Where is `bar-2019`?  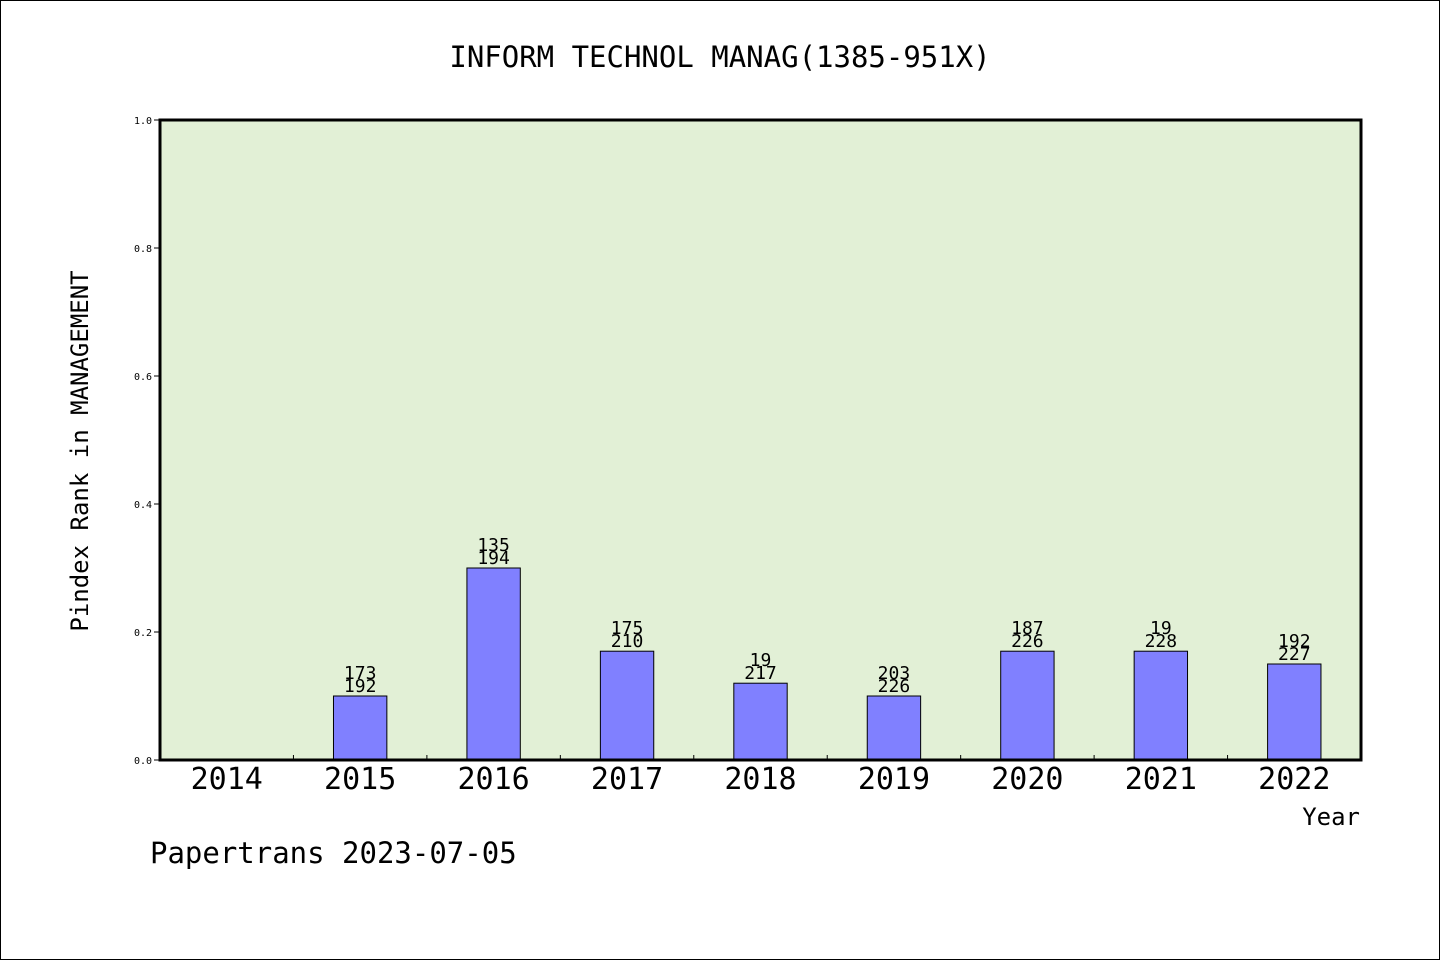 bar-2019 is located at coordinates (894, 728).